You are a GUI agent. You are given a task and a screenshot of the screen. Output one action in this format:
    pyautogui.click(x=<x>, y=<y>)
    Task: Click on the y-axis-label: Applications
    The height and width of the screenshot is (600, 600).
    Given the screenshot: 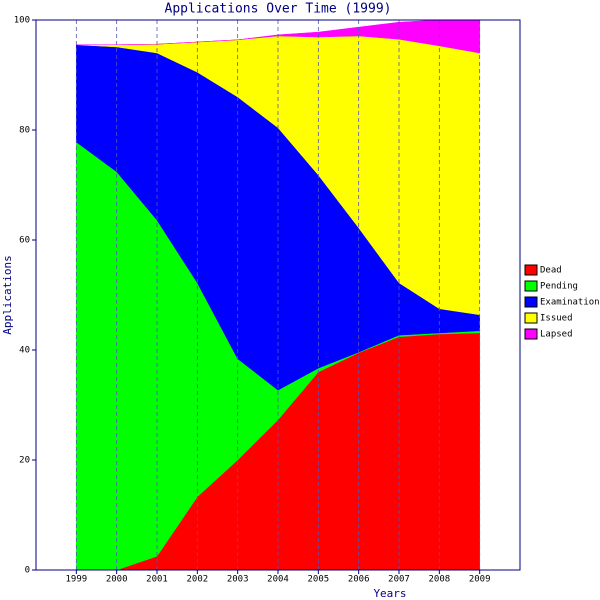 What is the action you would take?
    pyautogui.click(x=7, y=294)
    